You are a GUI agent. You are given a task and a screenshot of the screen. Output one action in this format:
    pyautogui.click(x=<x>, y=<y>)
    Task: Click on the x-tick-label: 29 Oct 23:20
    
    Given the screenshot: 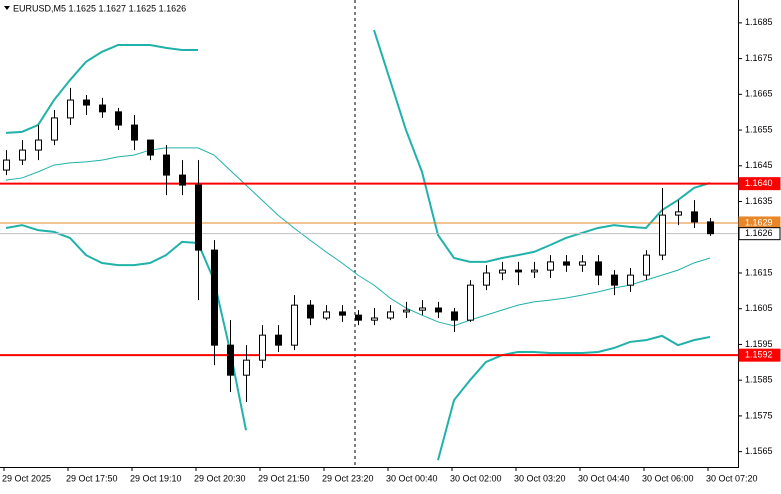 What is the action you would take?
    pyautogui.click(x=348, y=478)
    